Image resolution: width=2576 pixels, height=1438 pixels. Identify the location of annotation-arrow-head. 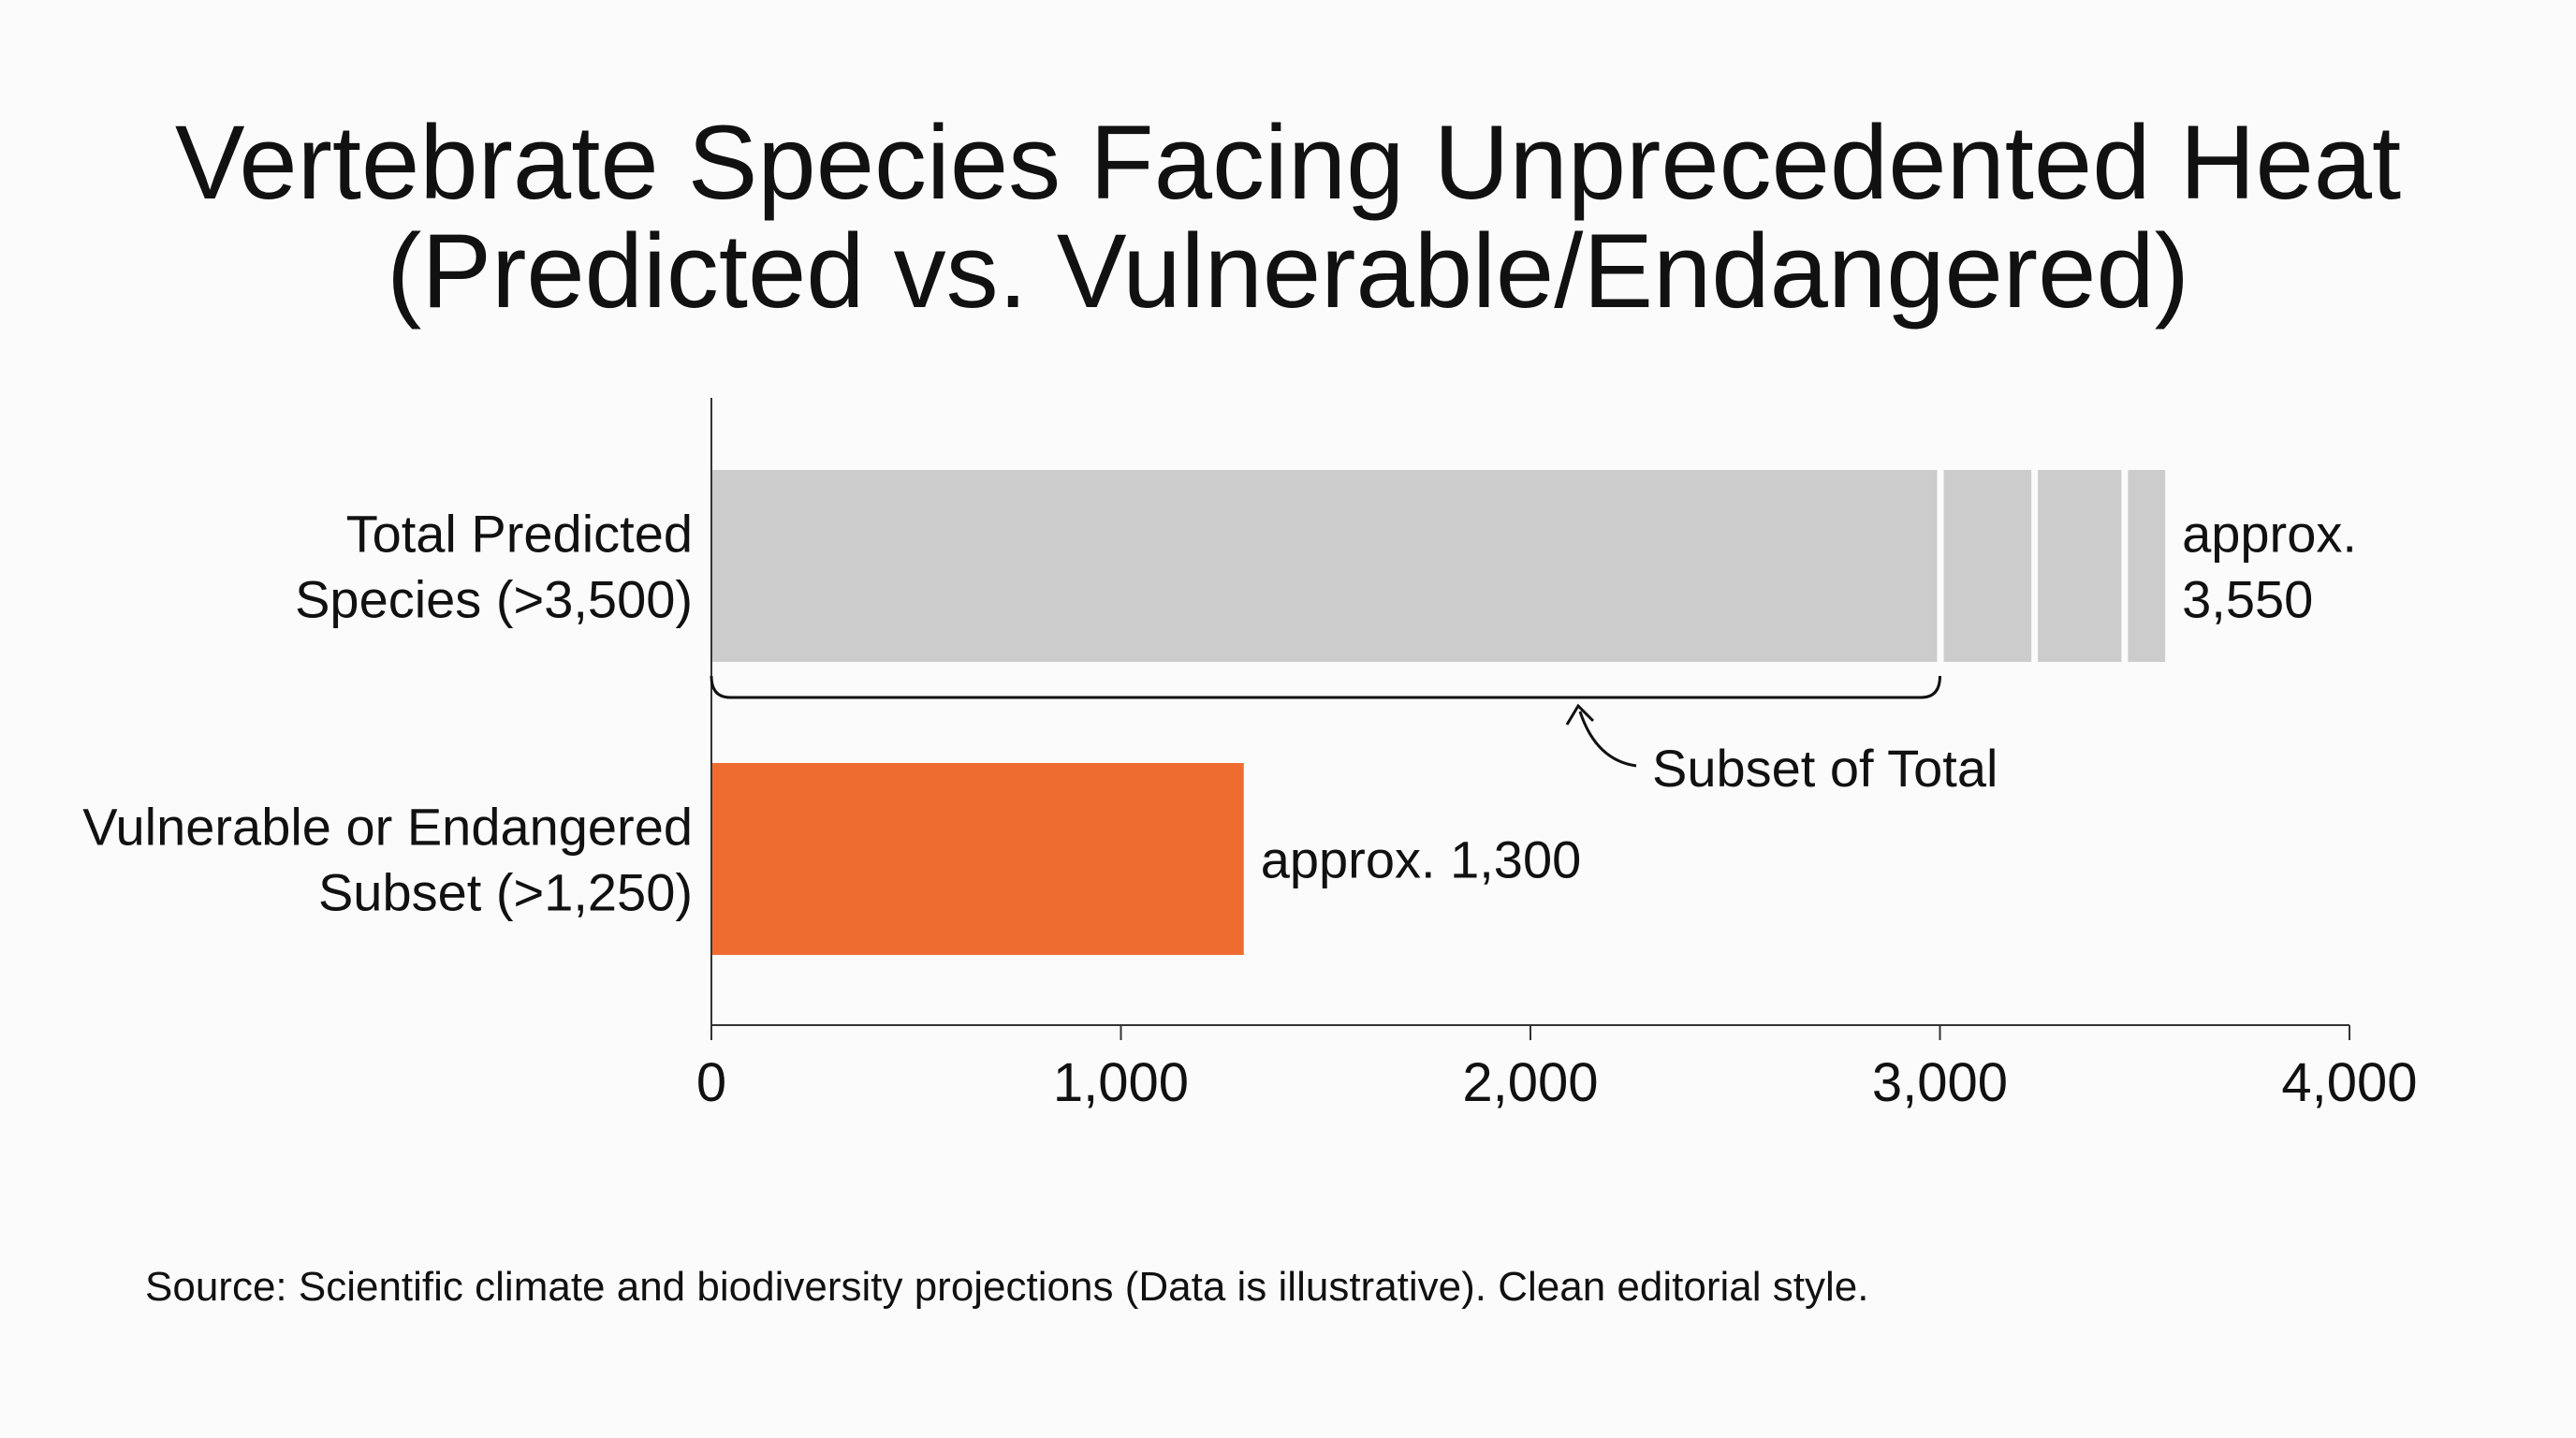
(1580, 714).